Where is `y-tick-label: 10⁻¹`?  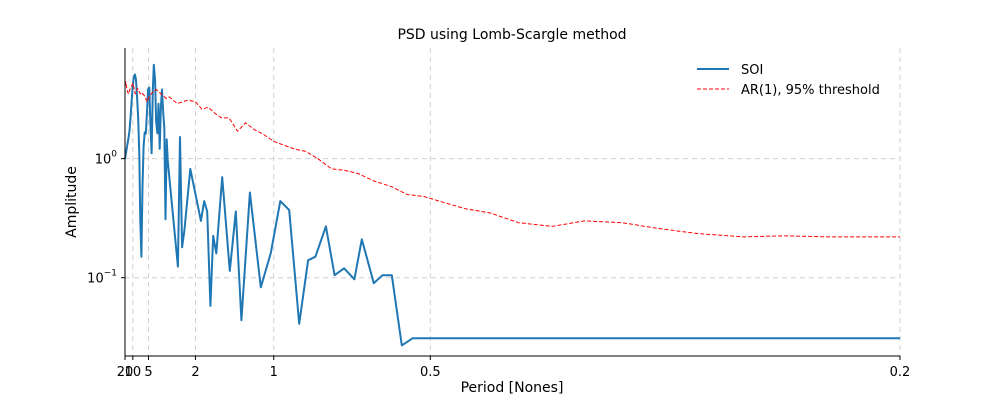
y-tick-label: 10⁻¹ is located at coordinates (102, 278).